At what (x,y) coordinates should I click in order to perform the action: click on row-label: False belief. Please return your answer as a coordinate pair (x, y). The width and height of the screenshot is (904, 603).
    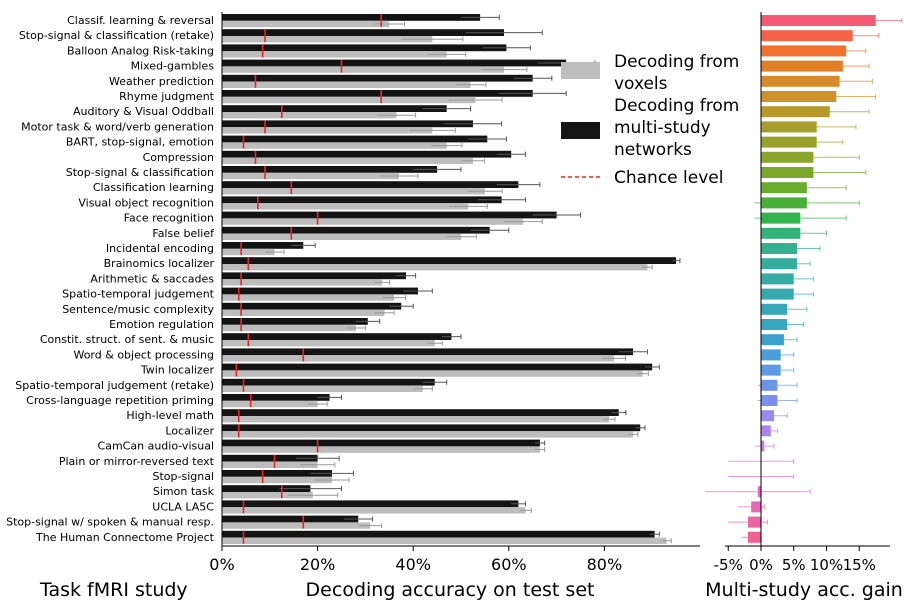
    Looking at the image, I should click on (183, 233).